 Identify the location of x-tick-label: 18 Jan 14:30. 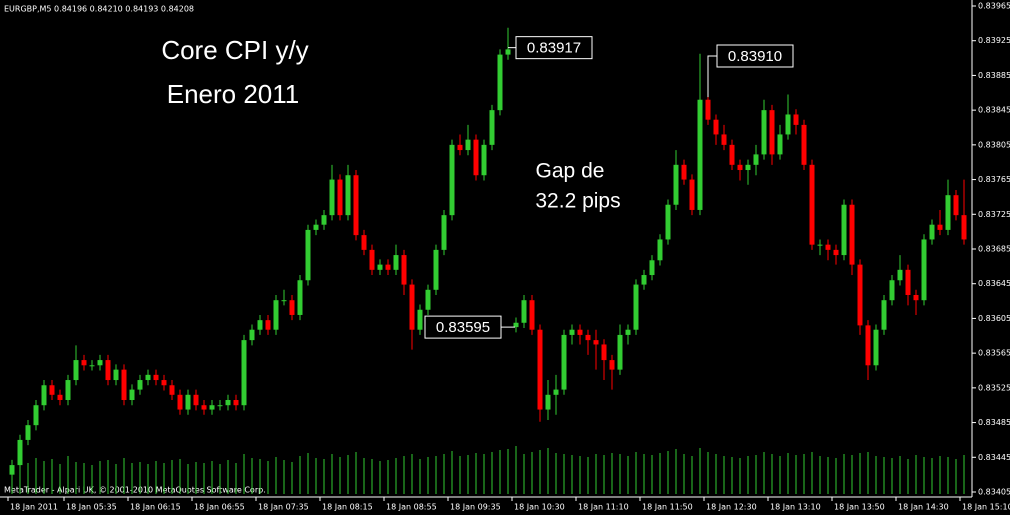
(923, 507).